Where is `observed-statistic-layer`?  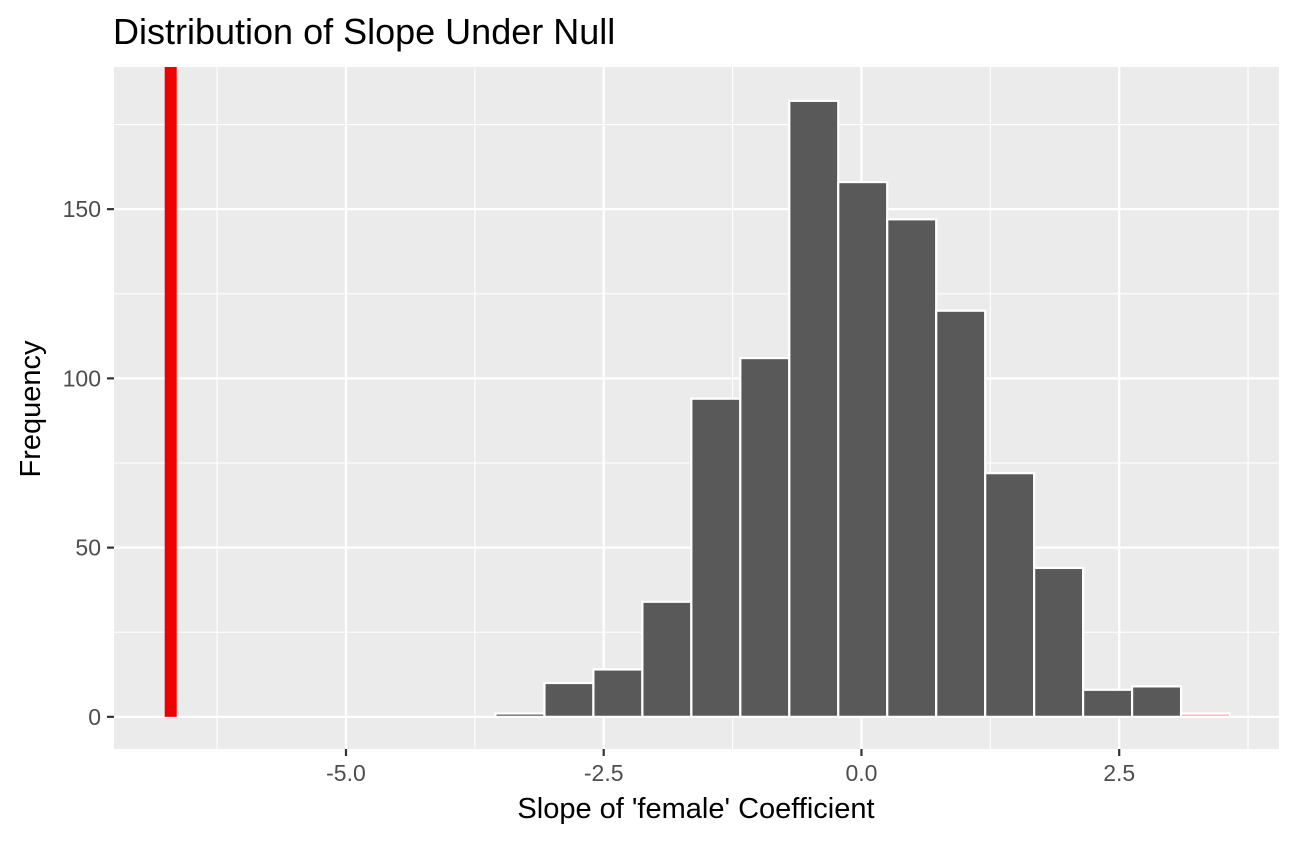 observed-statistic-layer is located at coordinates (170, 392).